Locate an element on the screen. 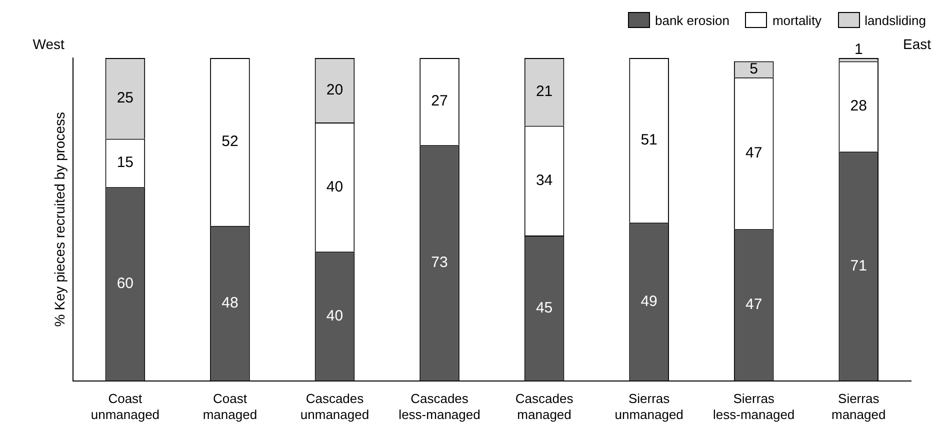 This screenshot has height=435, width=946. data-label: 21 is located at coordinates (544, 91).